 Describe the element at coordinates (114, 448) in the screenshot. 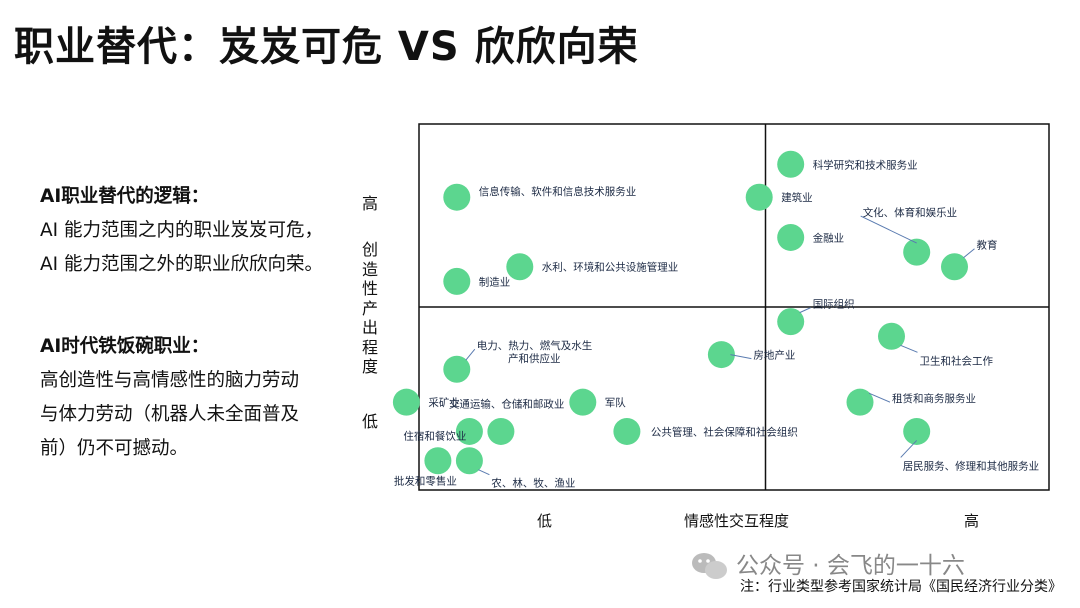

I see `ironbowl-line-3: 前）仍不可撼动。` at that location.